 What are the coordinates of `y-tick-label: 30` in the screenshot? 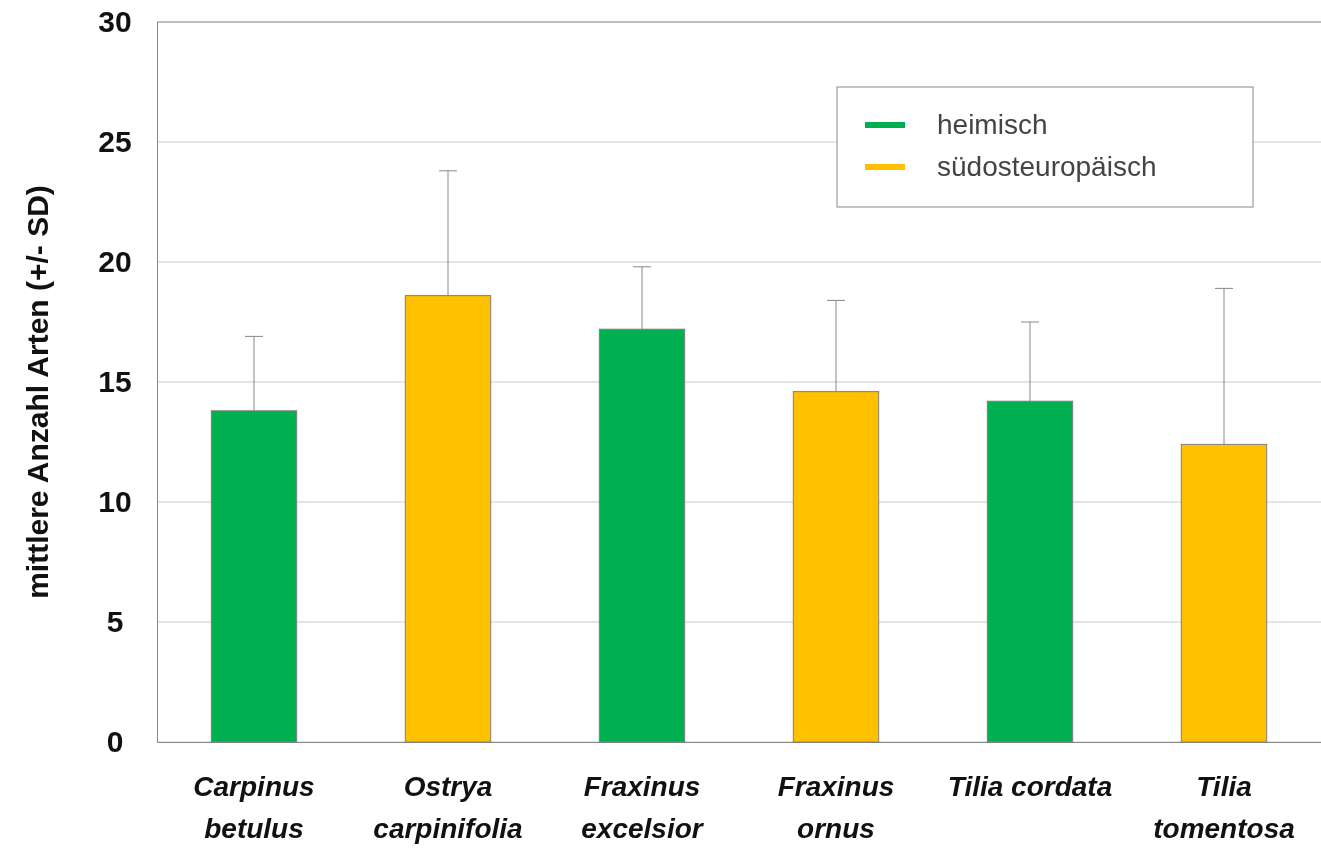 It's located at (115, 22).